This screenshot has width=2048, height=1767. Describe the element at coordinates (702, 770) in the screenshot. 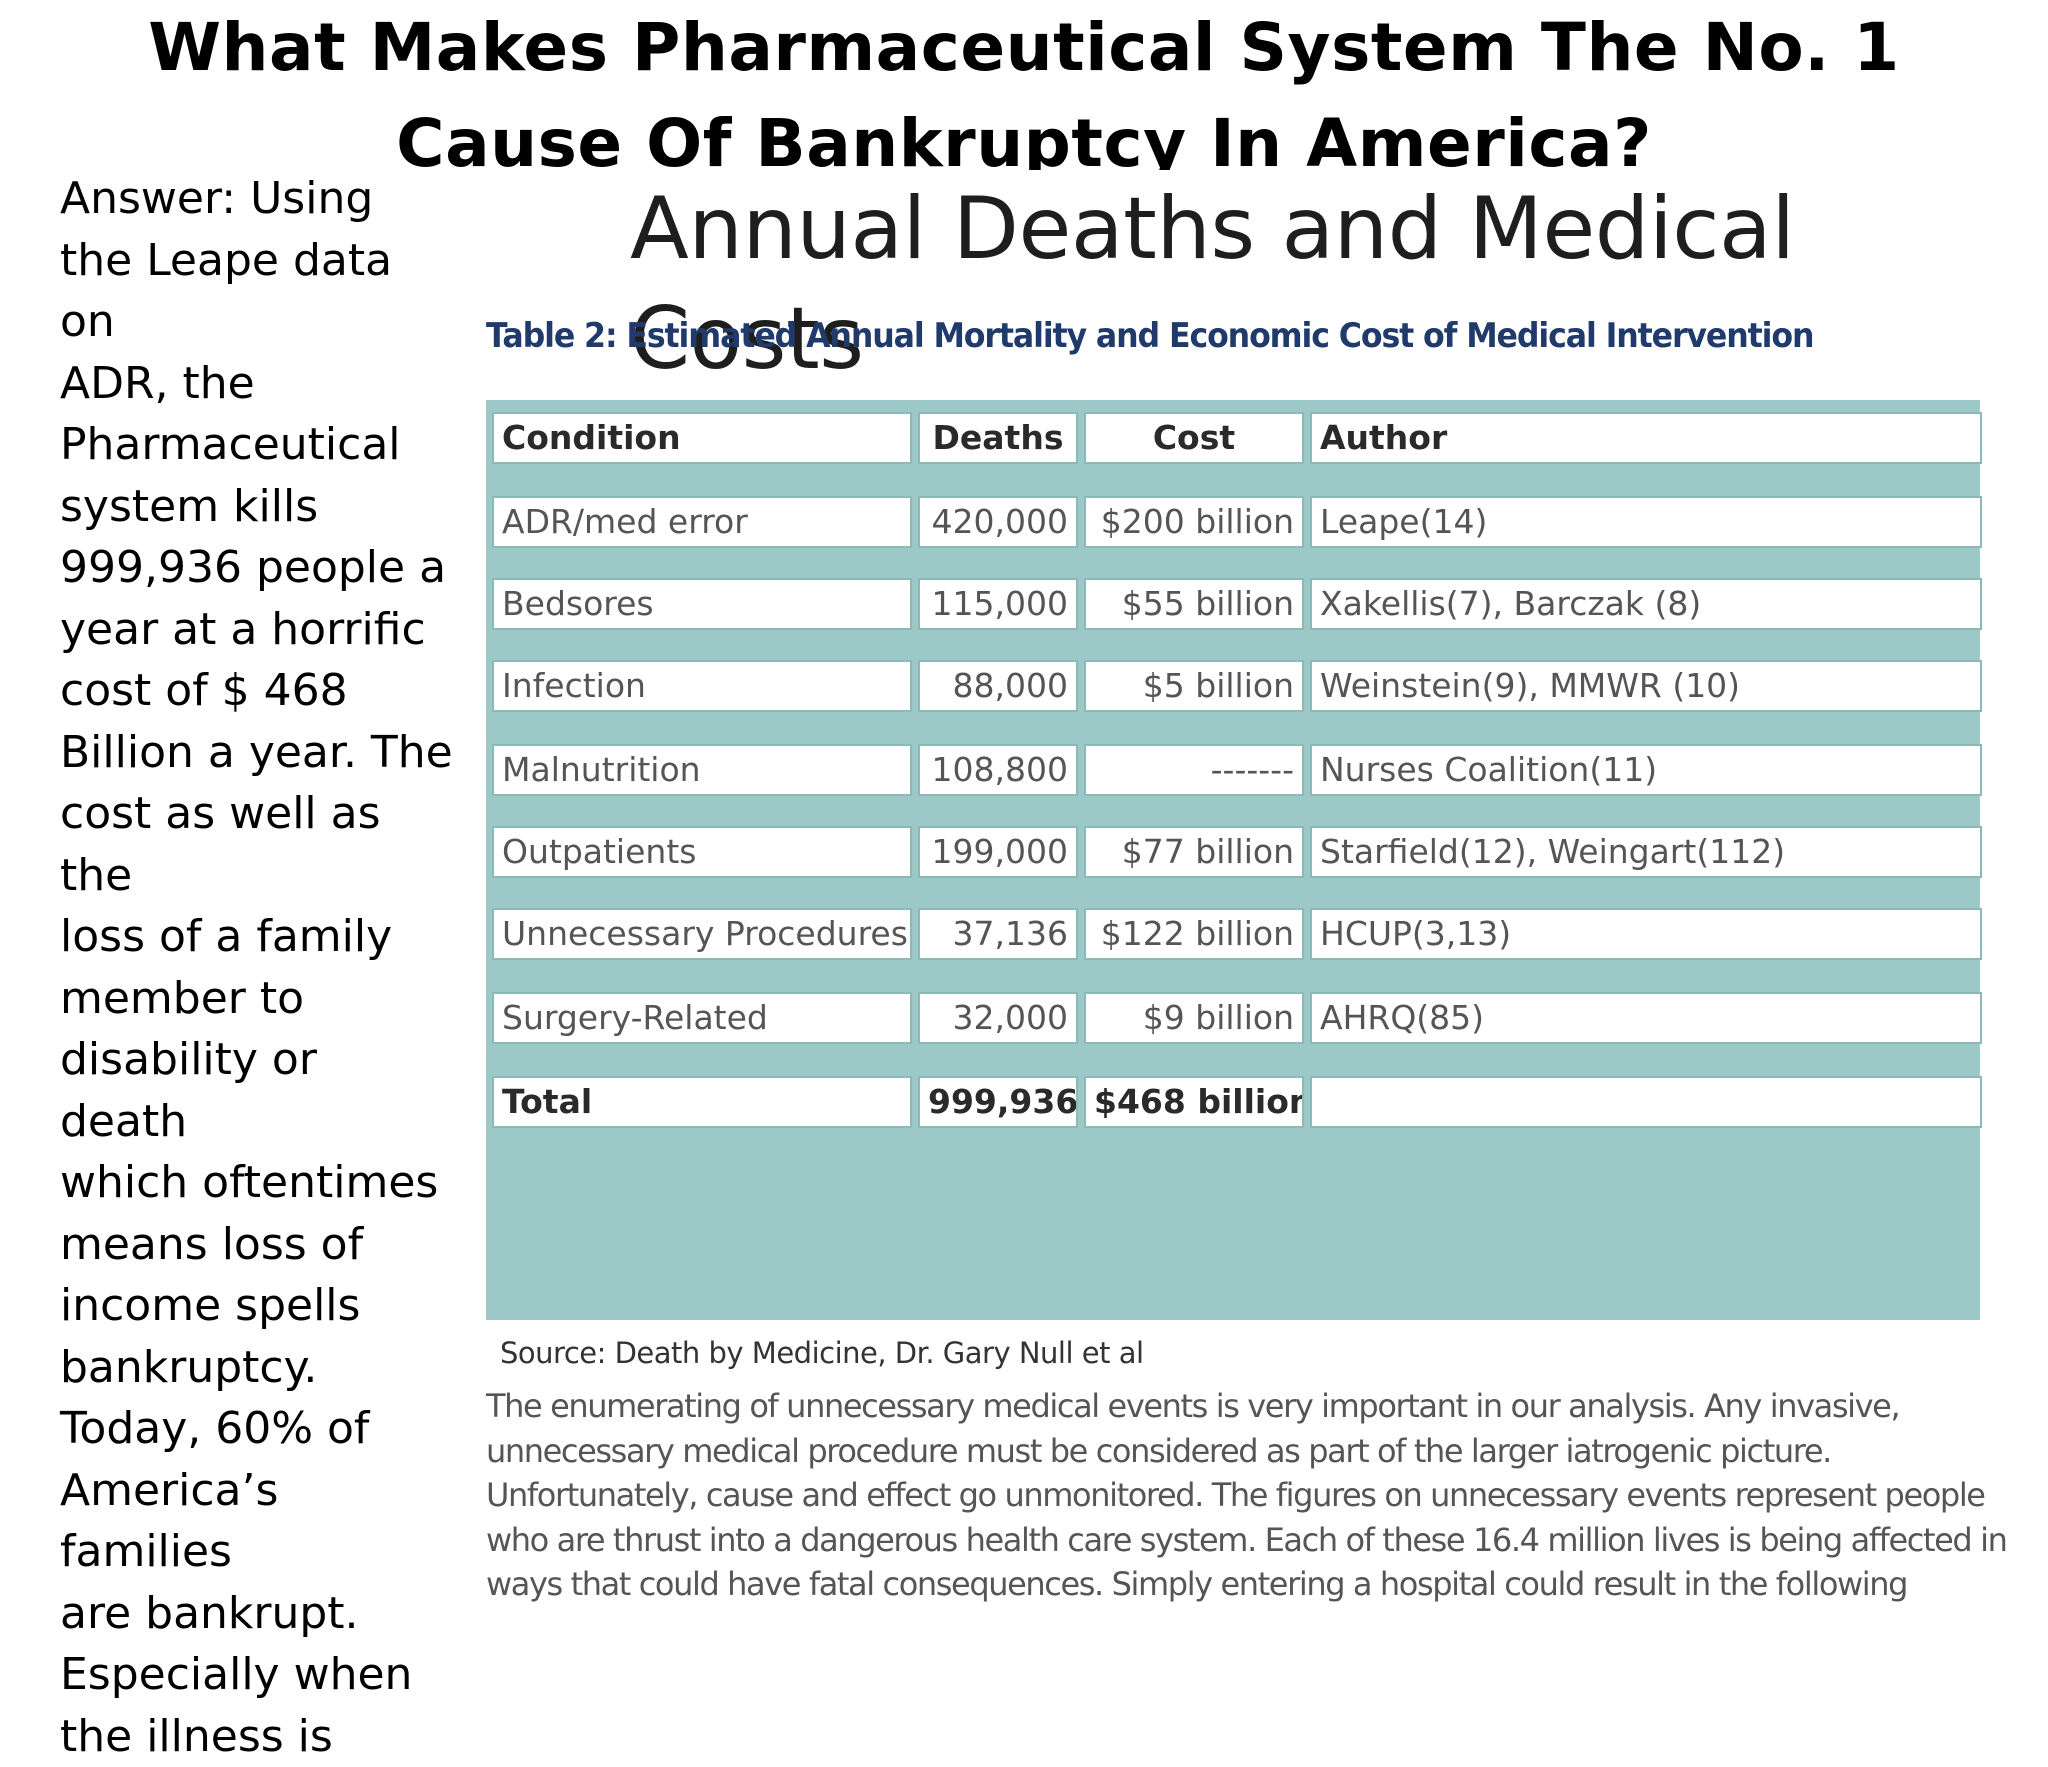

I see `cell-condition: Malnutrition` at that location.